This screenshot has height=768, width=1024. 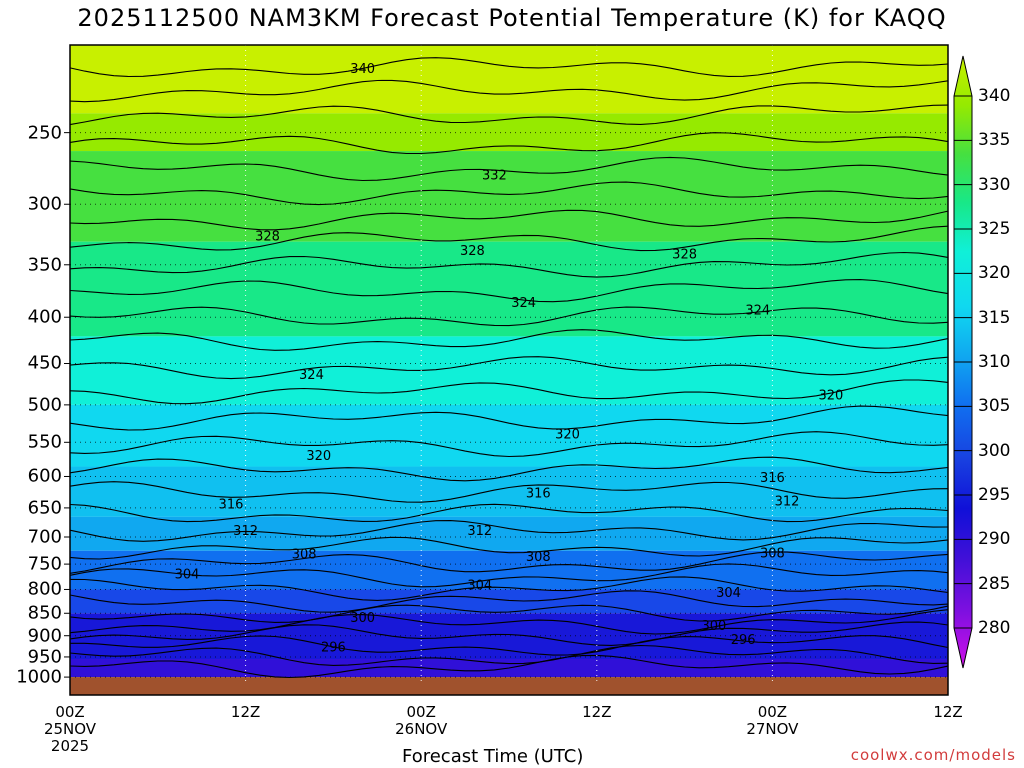 What do you see at coordinates (994, 273) in the screenshot?
I see `colorbar-label: 320` at bounding box center [994, 273].